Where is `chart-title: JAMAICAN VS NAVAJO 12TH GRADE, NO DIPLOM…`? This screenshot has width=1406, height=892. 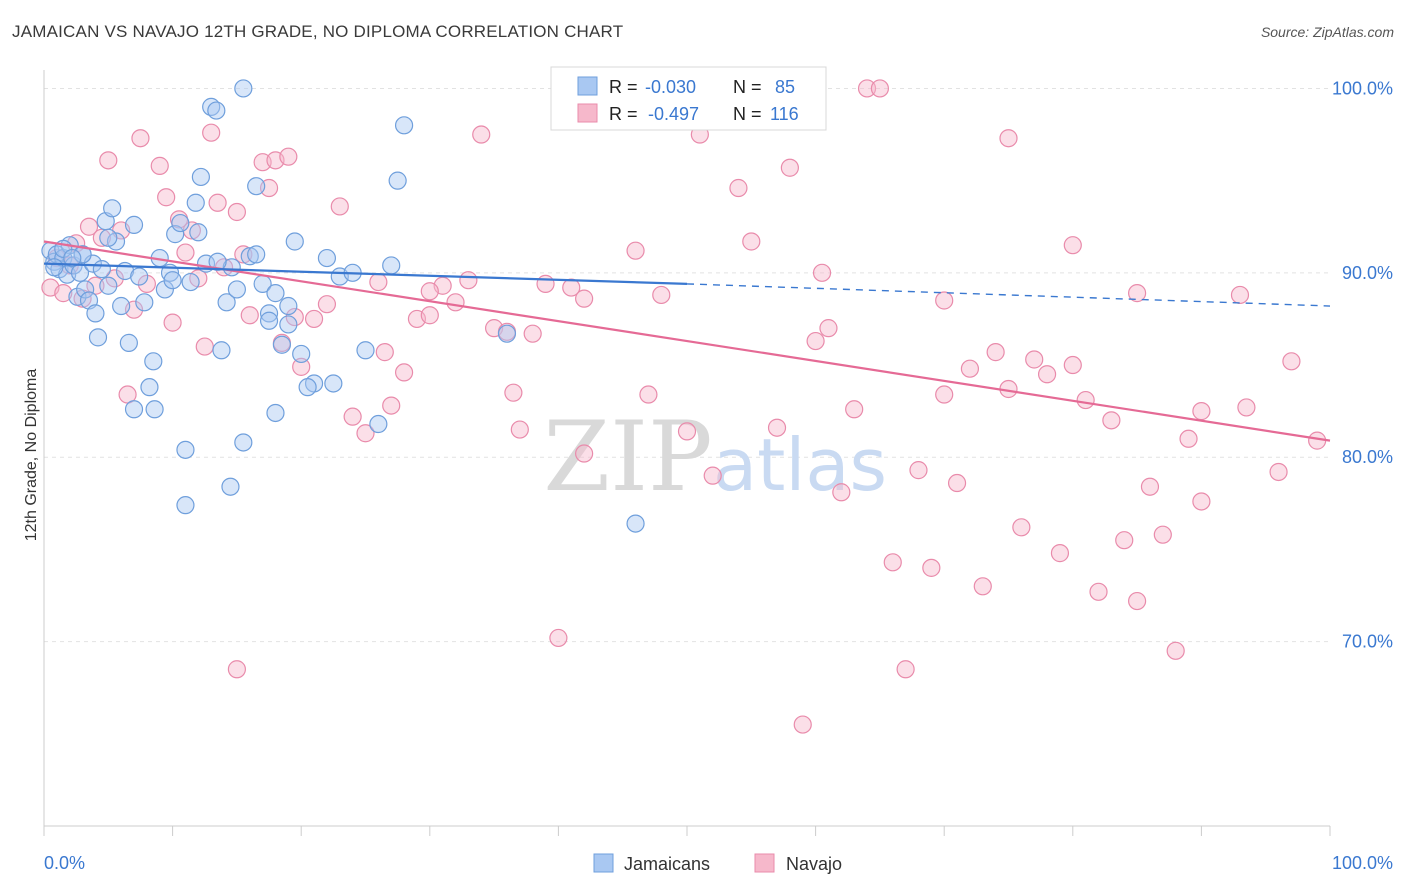 chart-title: JAMAICAN VS NAVAJO 12TH GRADE, NO DIPLOM… is located at coordinates (318, 31).